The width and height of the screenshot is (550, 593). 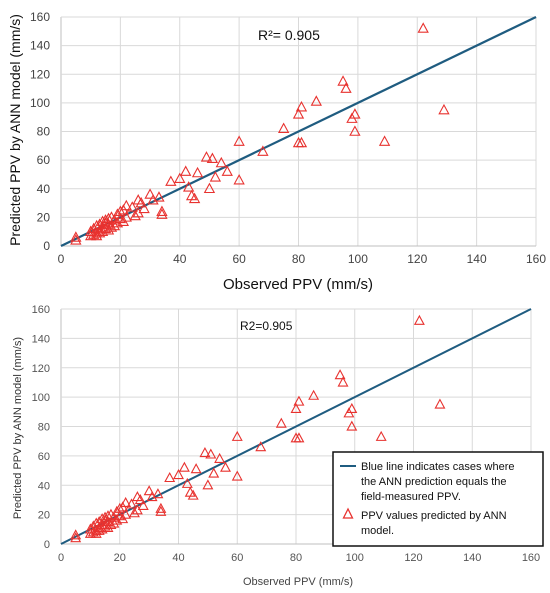 I want to click on chart-bottom-x-tick-140: 140, so click(x=472, y=558).